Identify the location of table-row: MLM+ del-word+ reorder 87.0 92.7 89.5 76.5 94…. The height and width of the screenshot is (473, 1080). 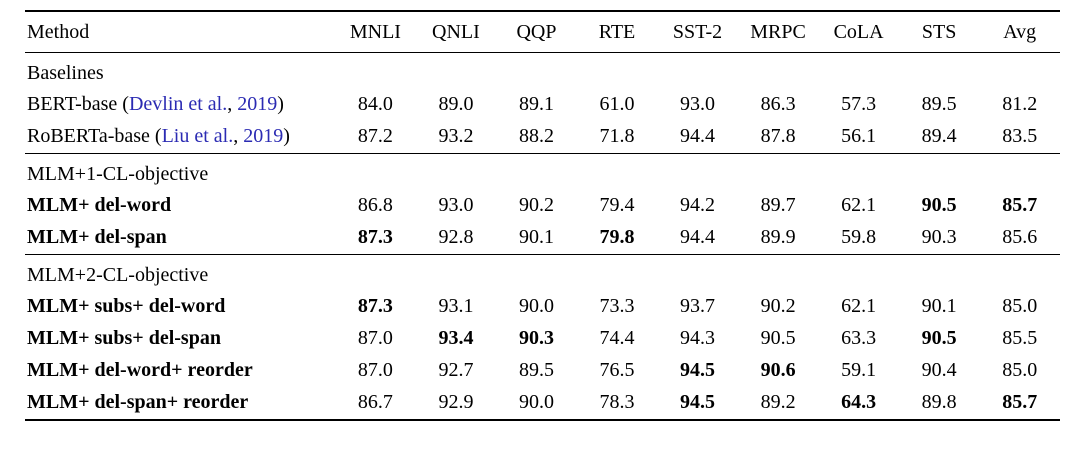
(542, 371).